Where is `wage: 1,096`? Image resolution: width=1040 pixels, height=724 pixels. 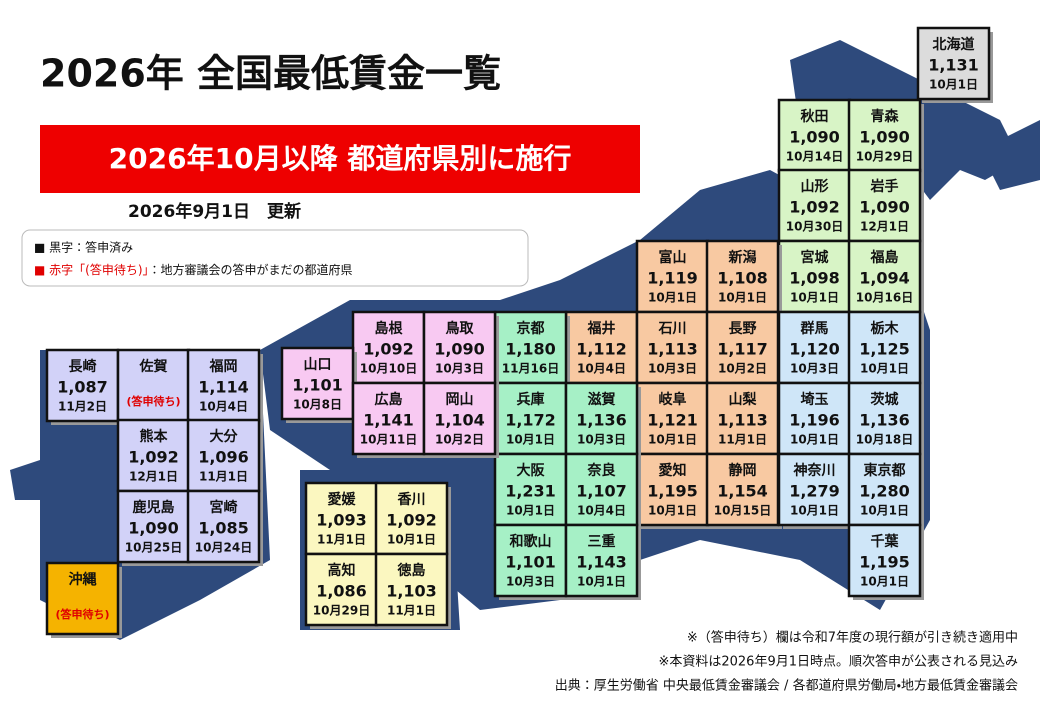 wage: 1,096 is located at coordinates (223, 457).